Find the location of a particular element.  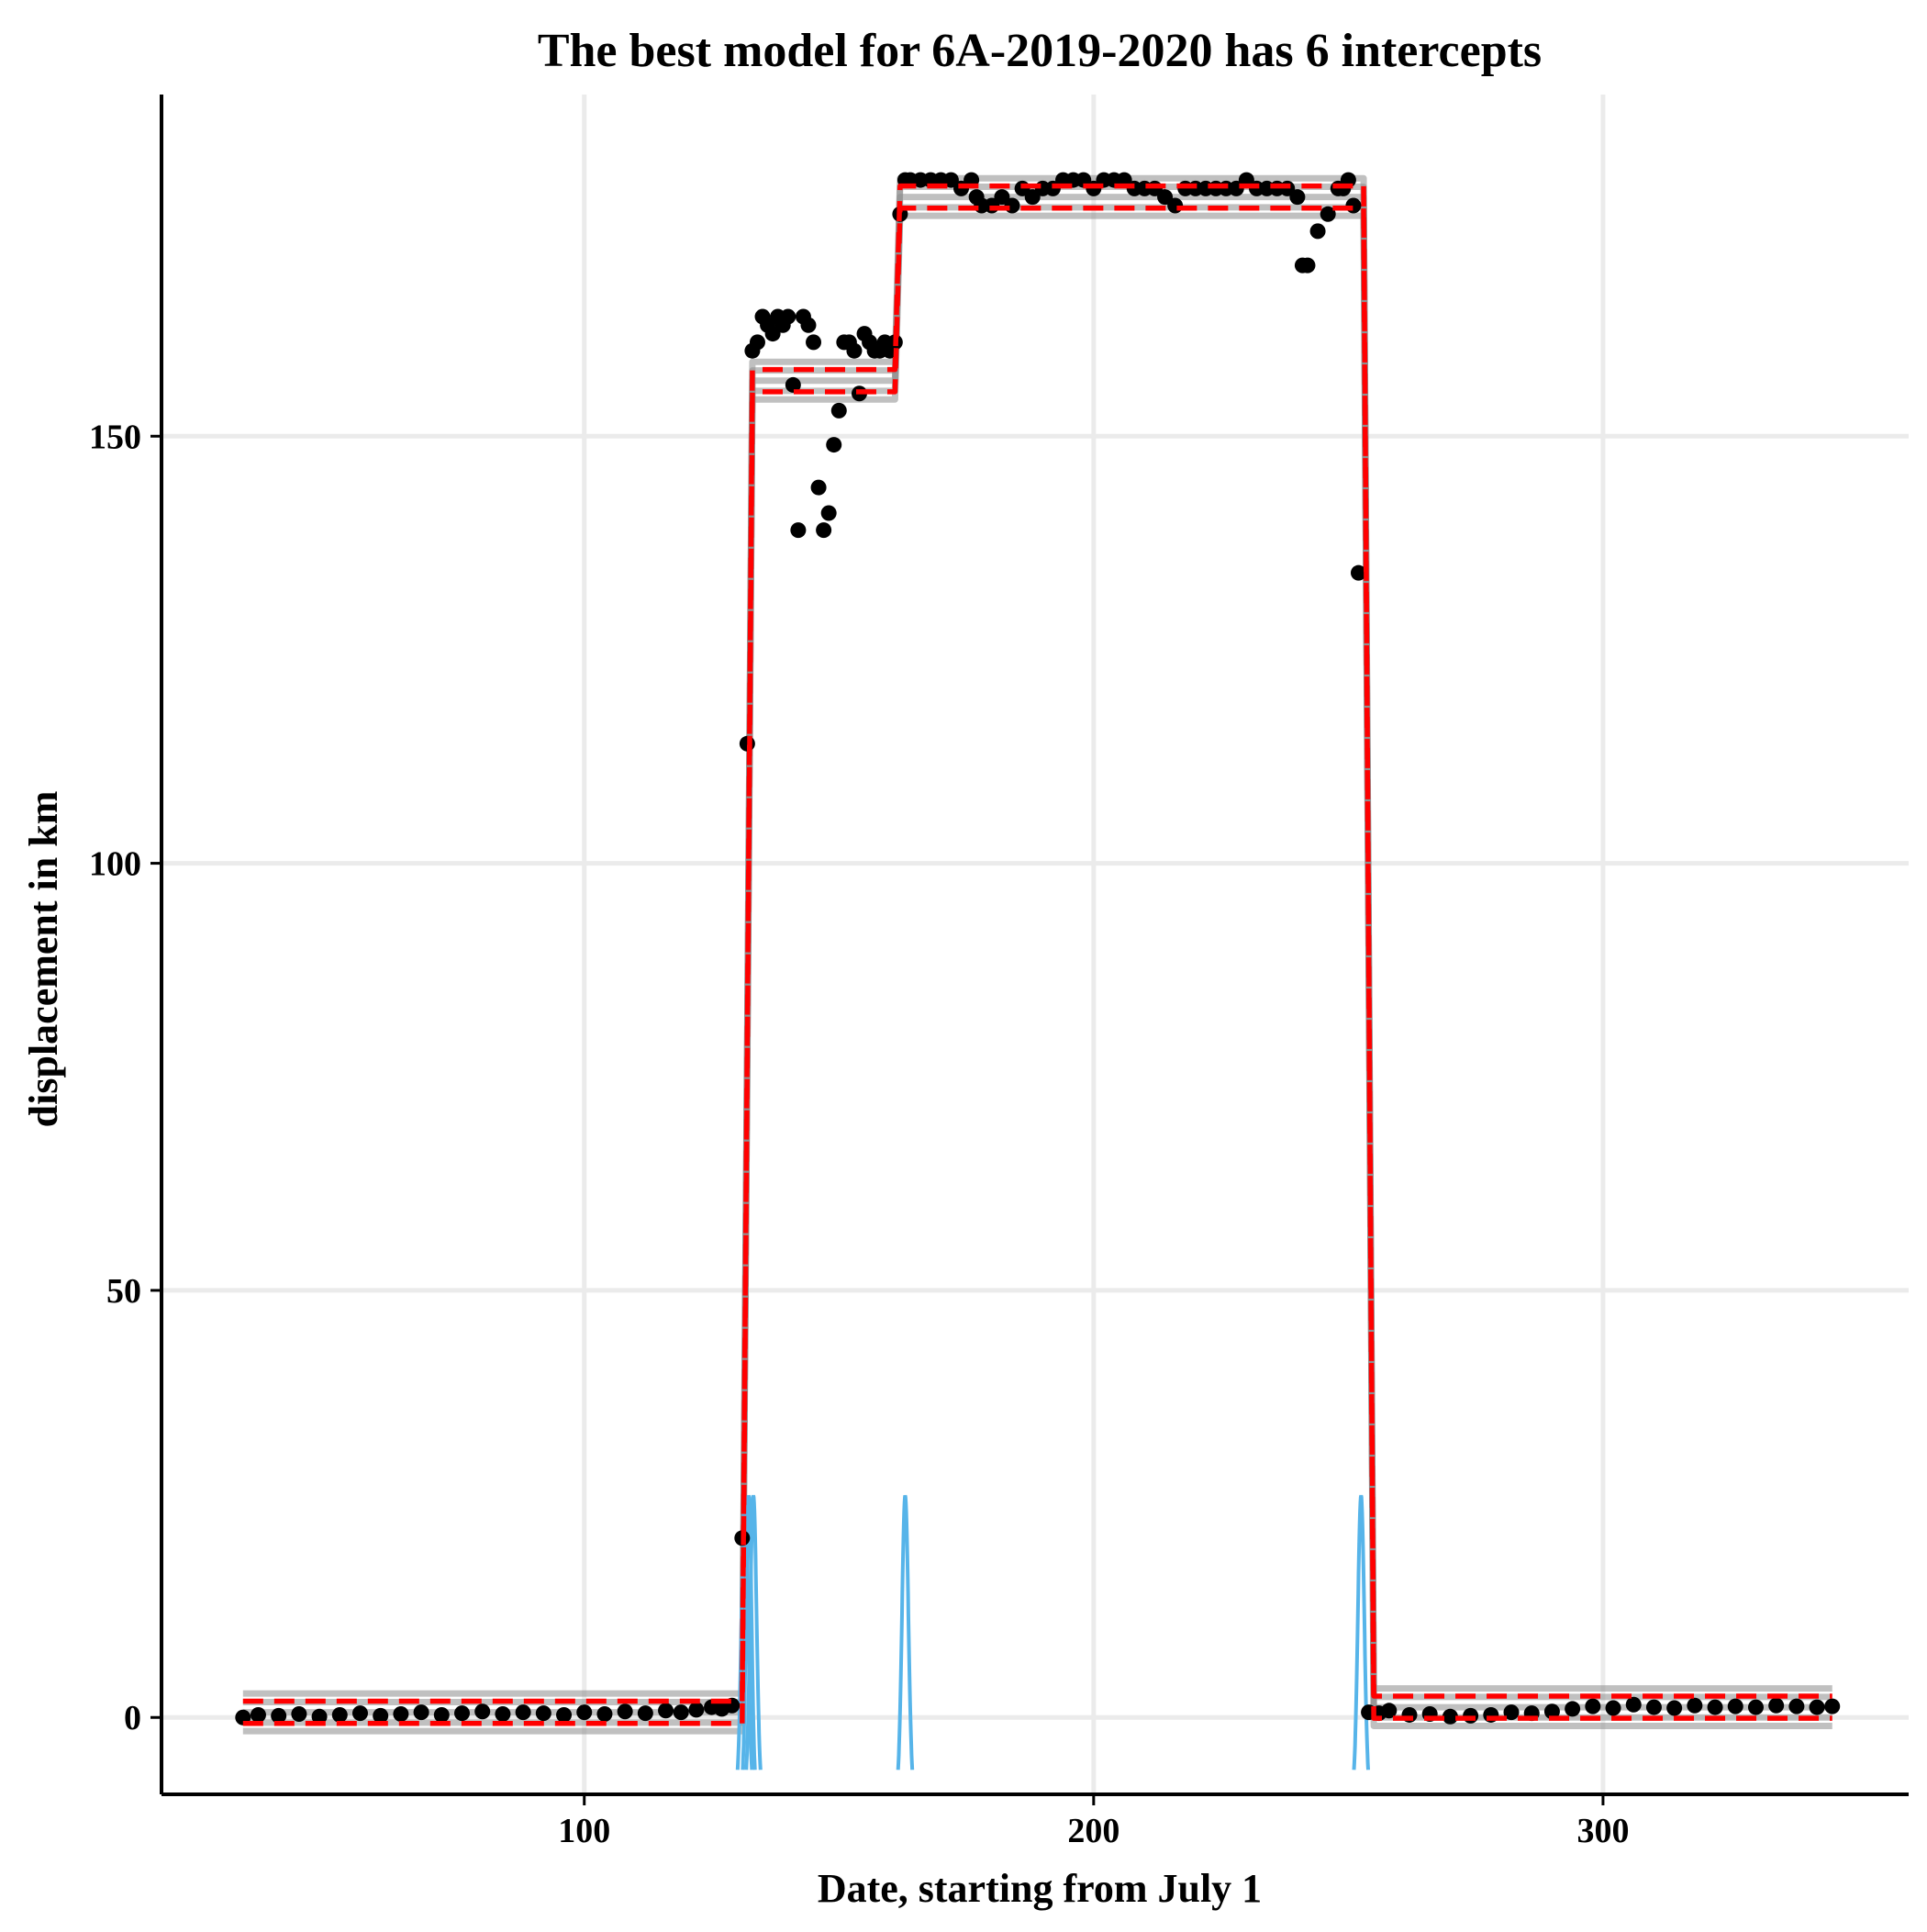

x-axis-label: Date, starting from July 1 is located at coordinates (1040, 1888).